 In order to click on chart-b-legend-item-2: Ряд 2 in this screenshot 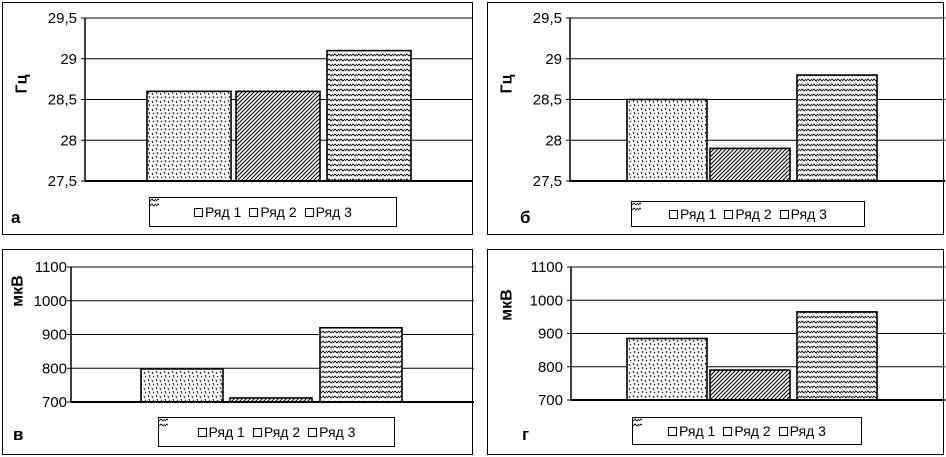, I will do `click(702, 212)`.